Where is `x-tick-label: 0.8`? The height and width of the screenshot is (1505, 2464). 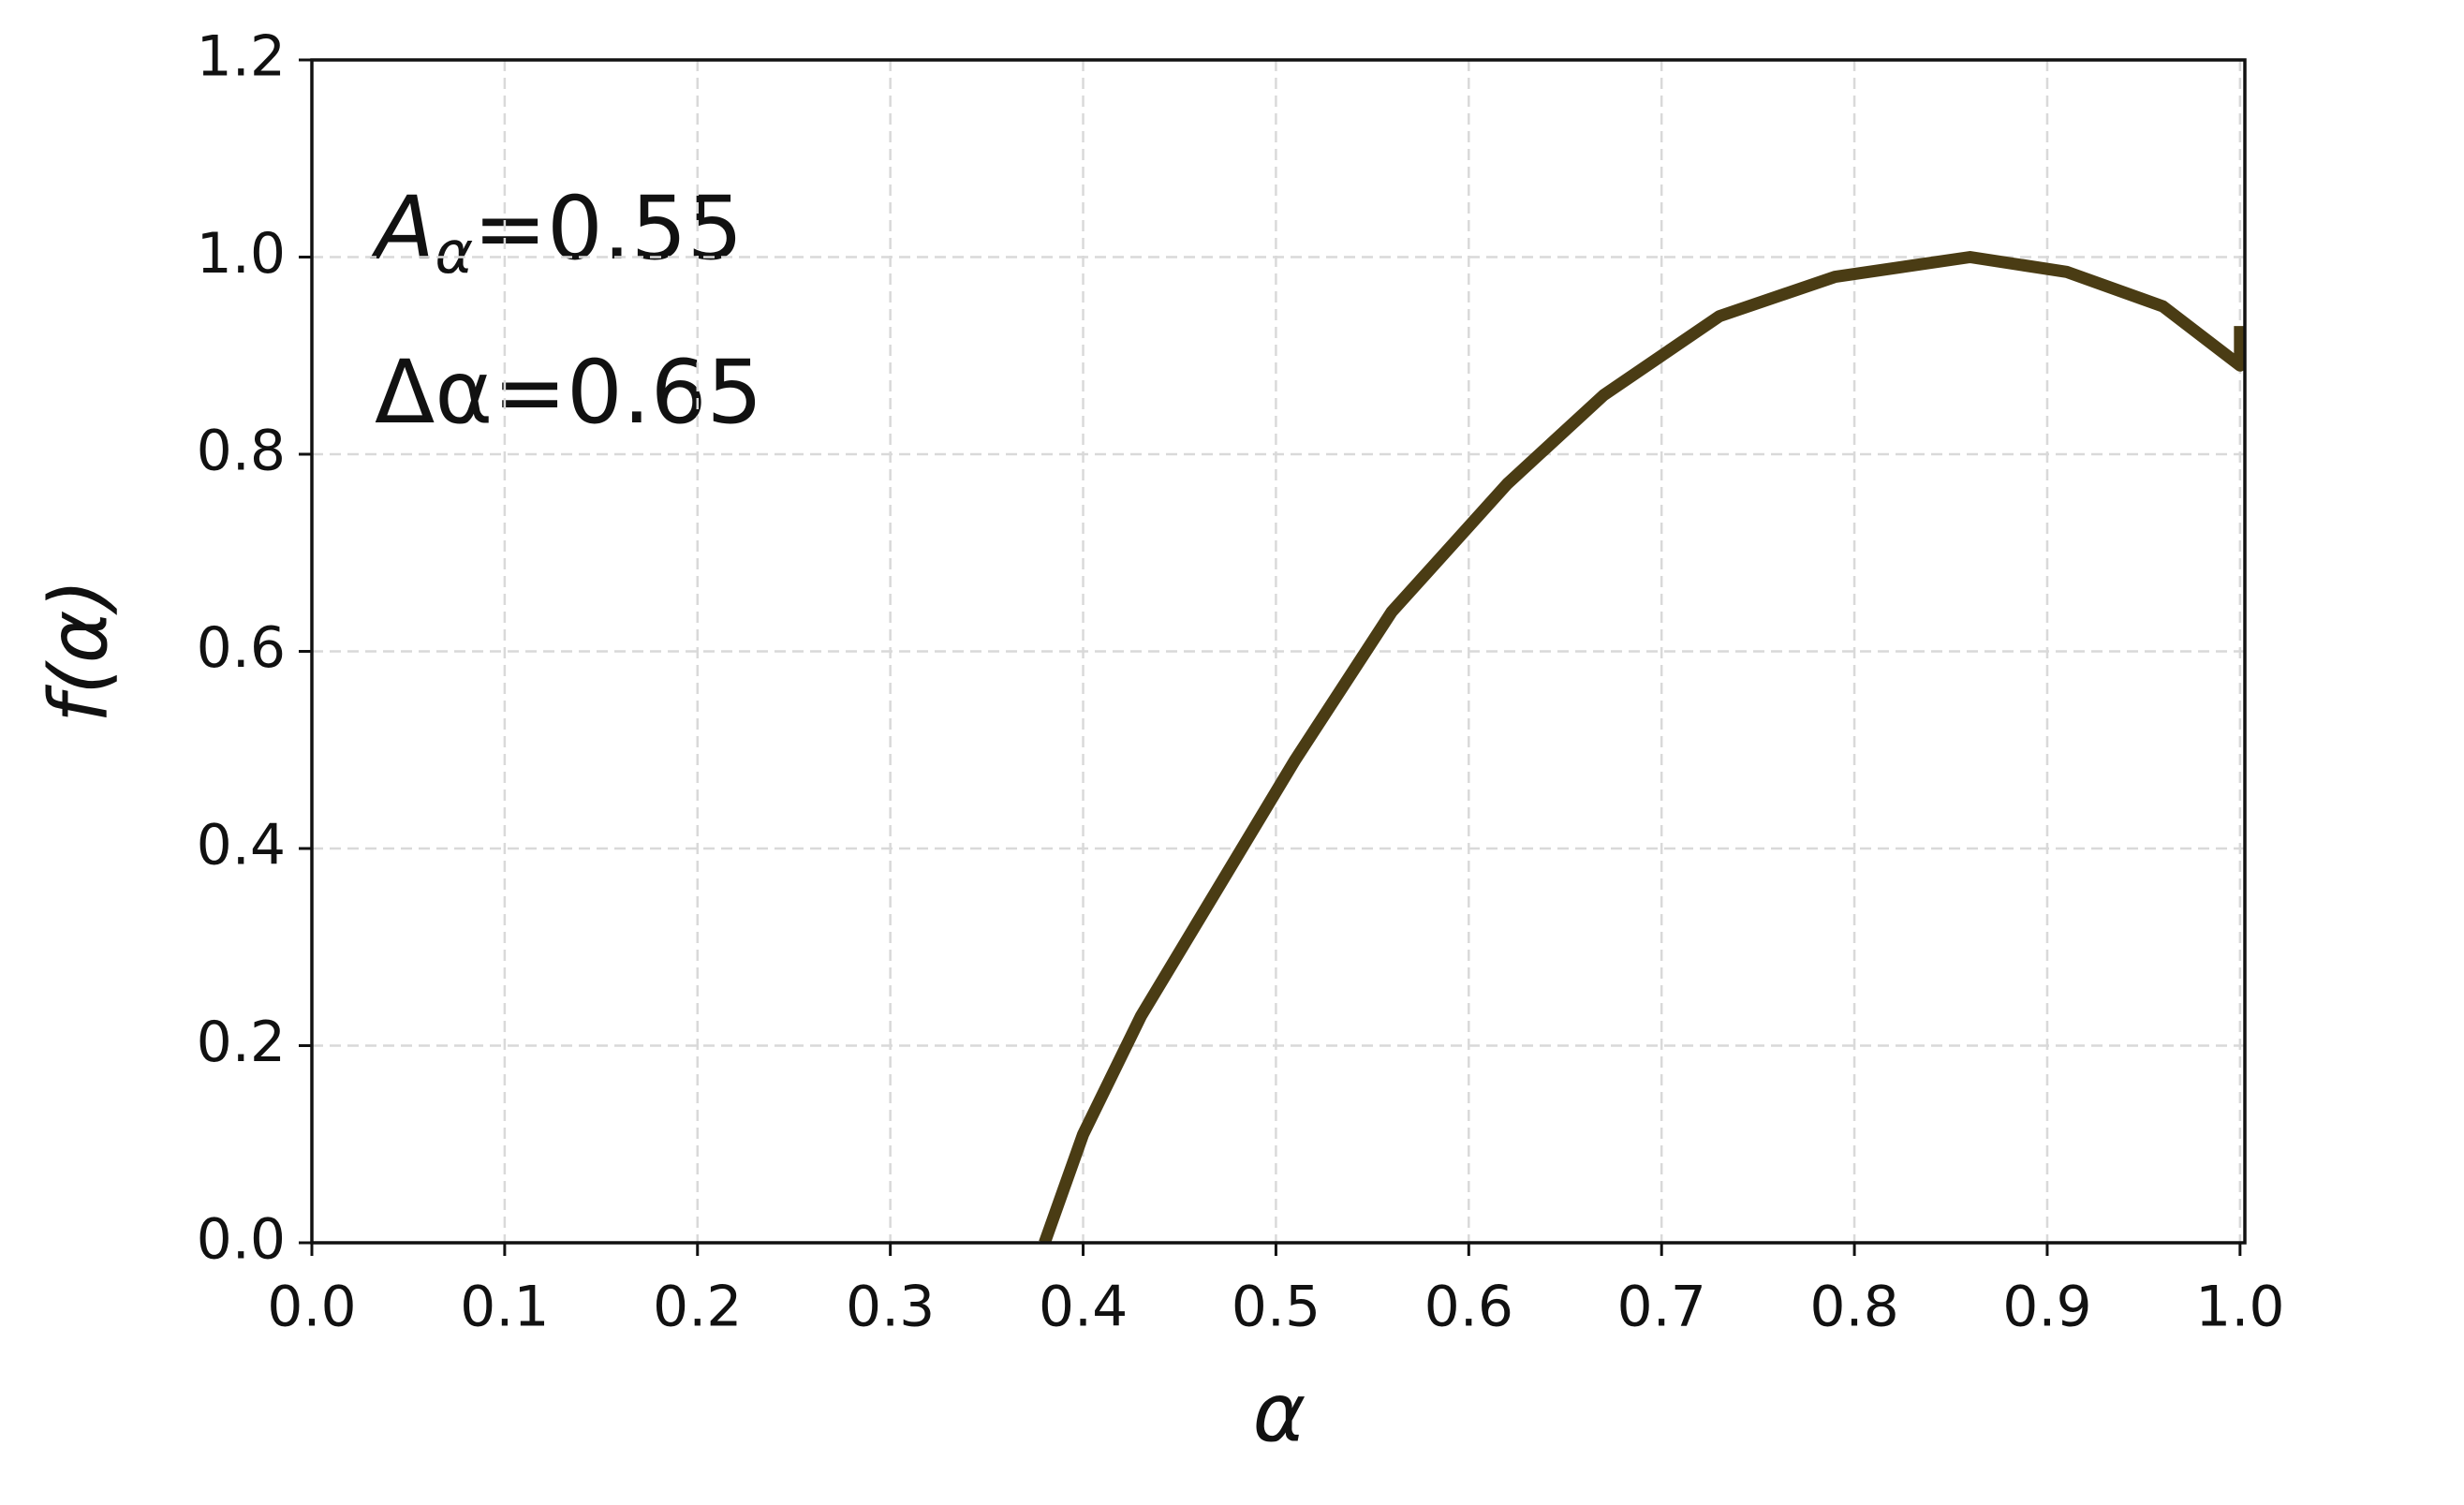
x-tick-label: 0.8 is located at coordinates (1853, 1307).